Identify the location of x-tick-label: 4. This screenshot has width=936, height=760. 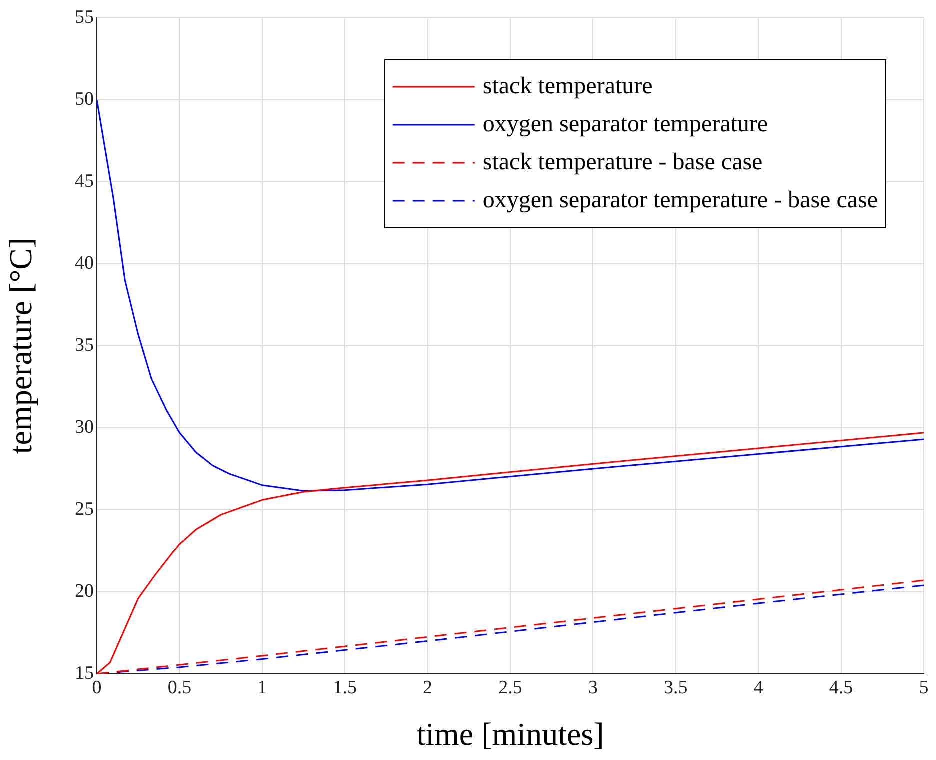
(759, 687).